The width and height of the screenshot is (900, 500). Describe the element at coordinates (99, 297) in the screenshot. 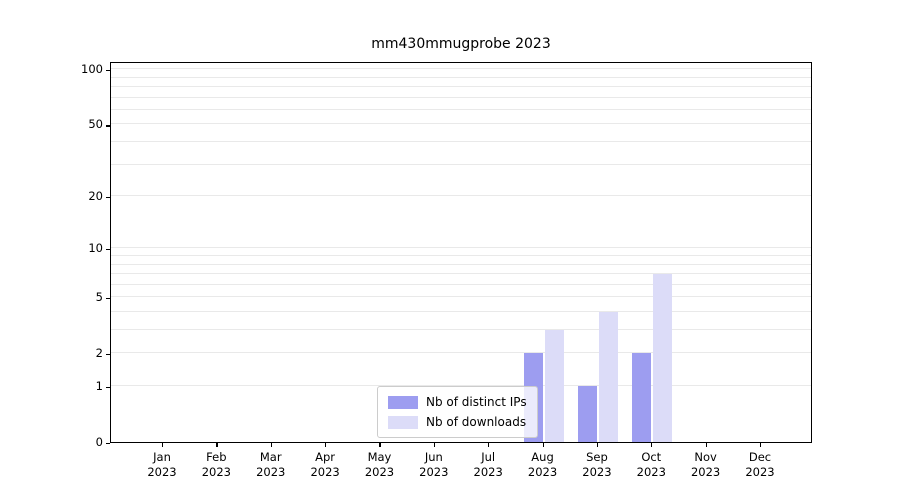

I see `y-tick-label: 5` at that location.